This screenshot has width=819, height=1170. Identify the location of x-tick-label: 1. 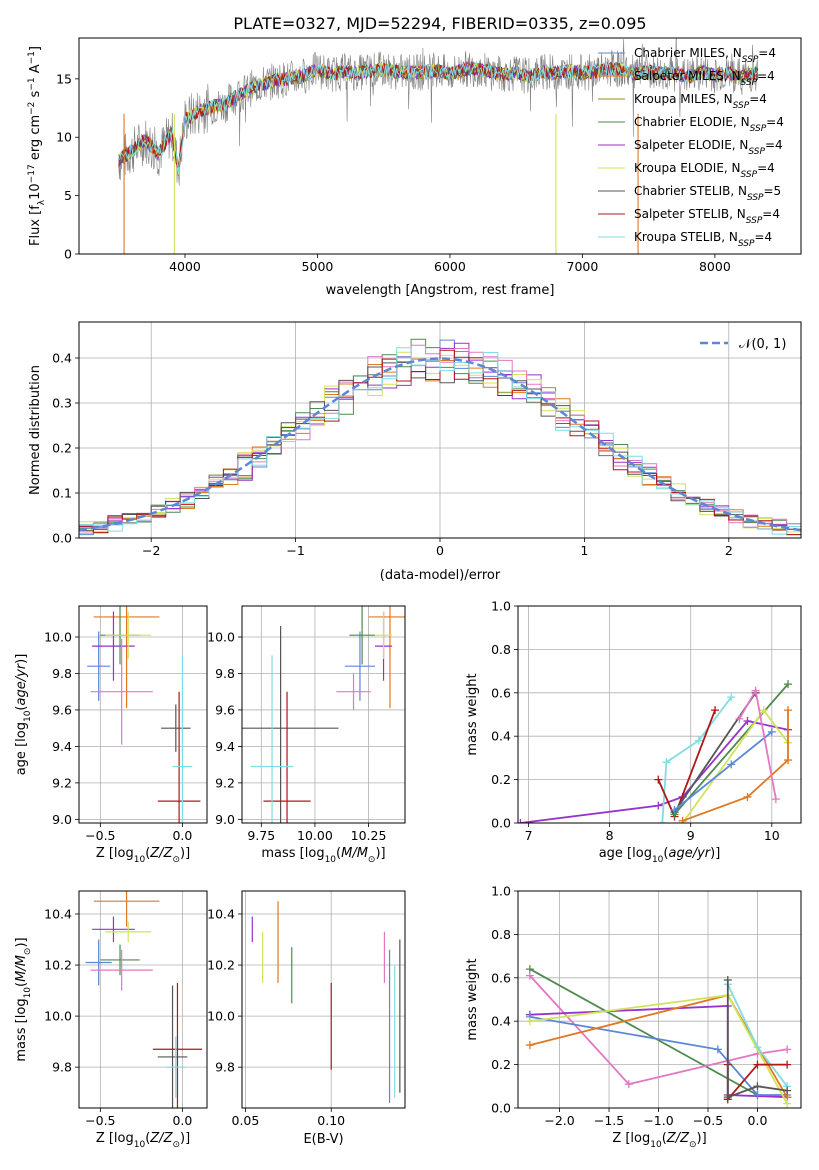
(584, 550).